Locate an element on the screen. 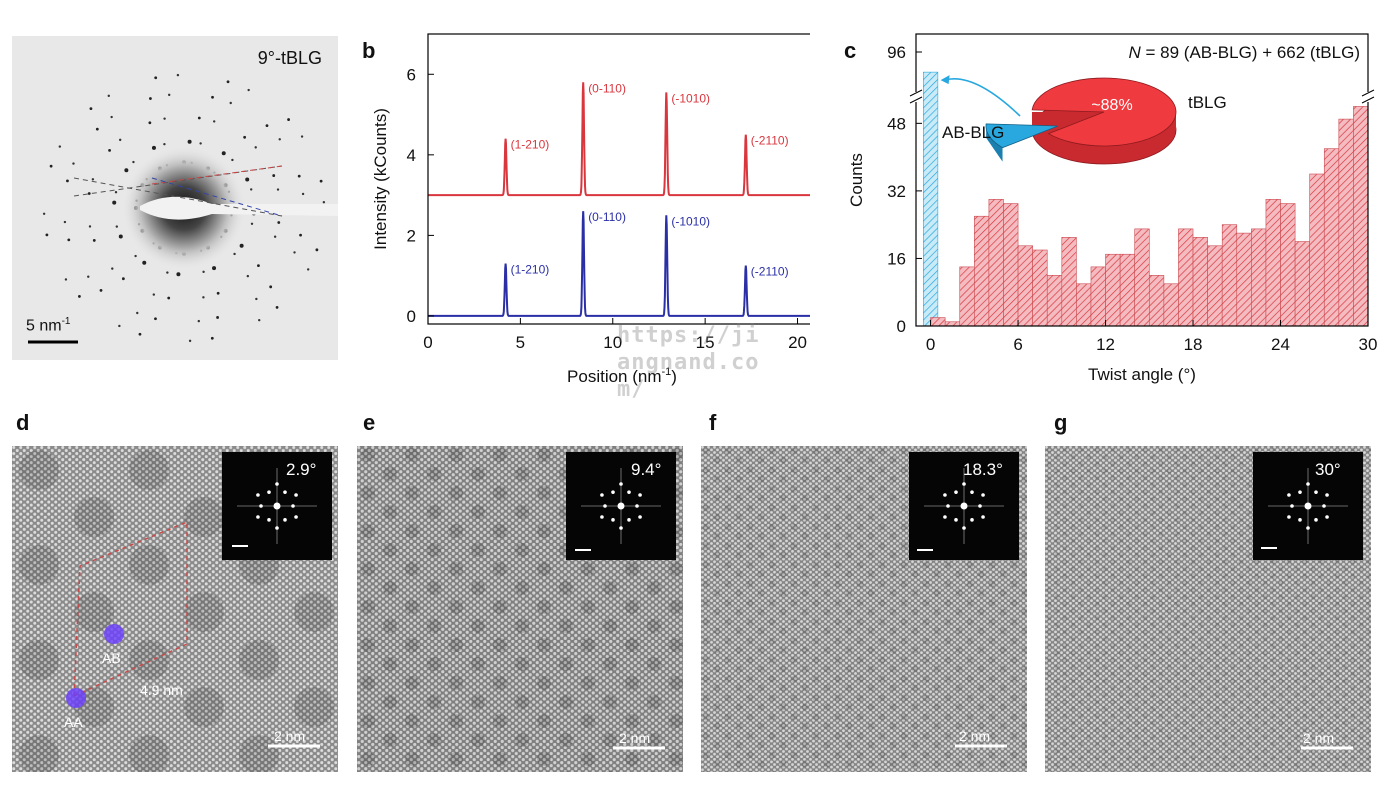  histogram-bar-ab is located at coordinates (930, 199).